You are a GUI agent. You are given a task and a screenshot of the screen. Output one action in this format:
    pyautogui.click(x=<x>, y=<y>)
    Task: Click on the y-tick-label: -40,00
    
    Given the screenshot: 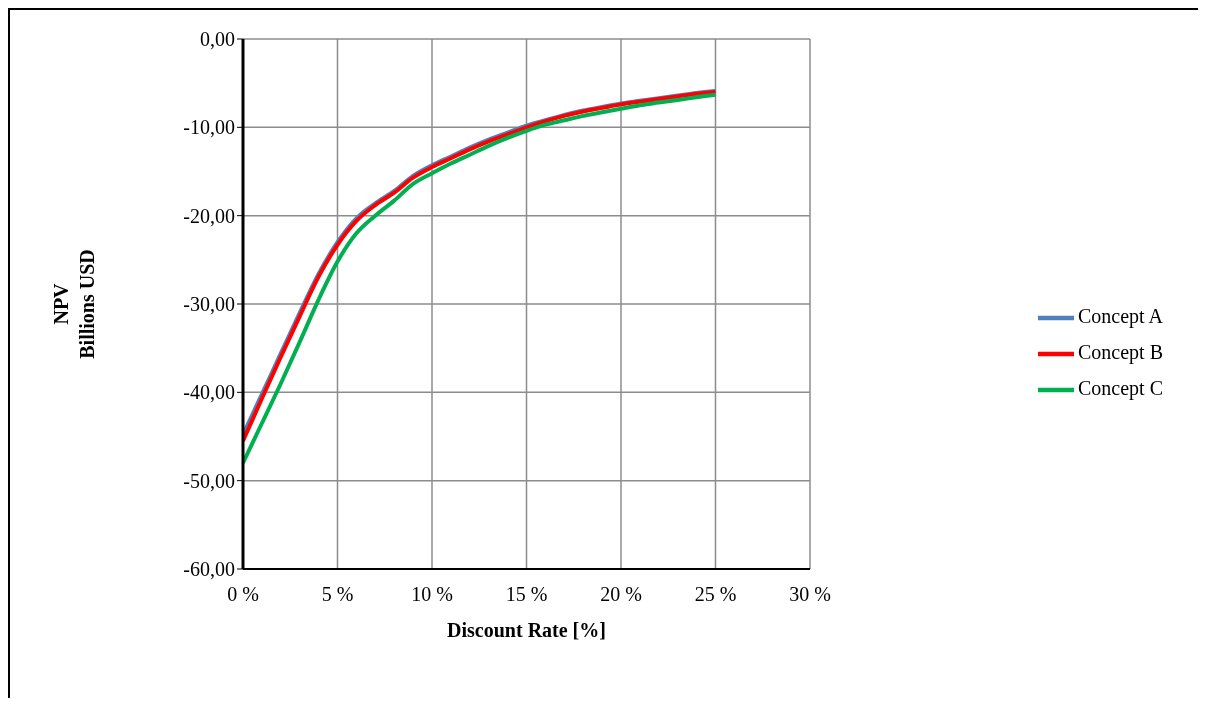 What is the action you would take?
    pyautogui.click(x=209, y=392)
    